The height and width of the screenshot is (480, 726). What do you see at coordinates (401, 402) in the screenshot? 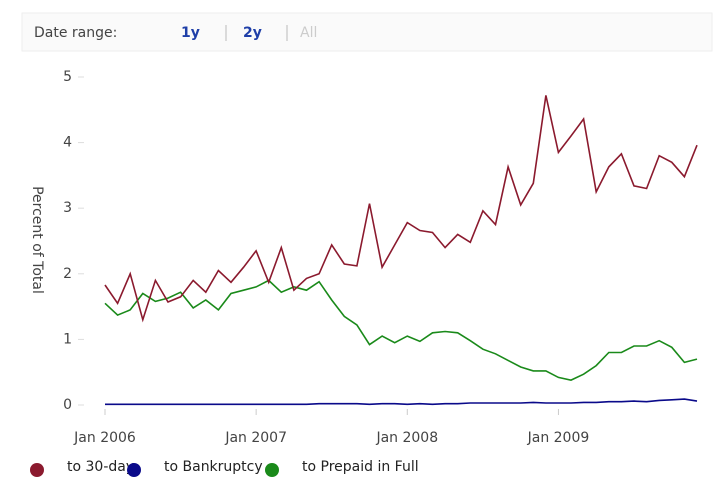
I see `series-line` at bounding box center [401, 402].